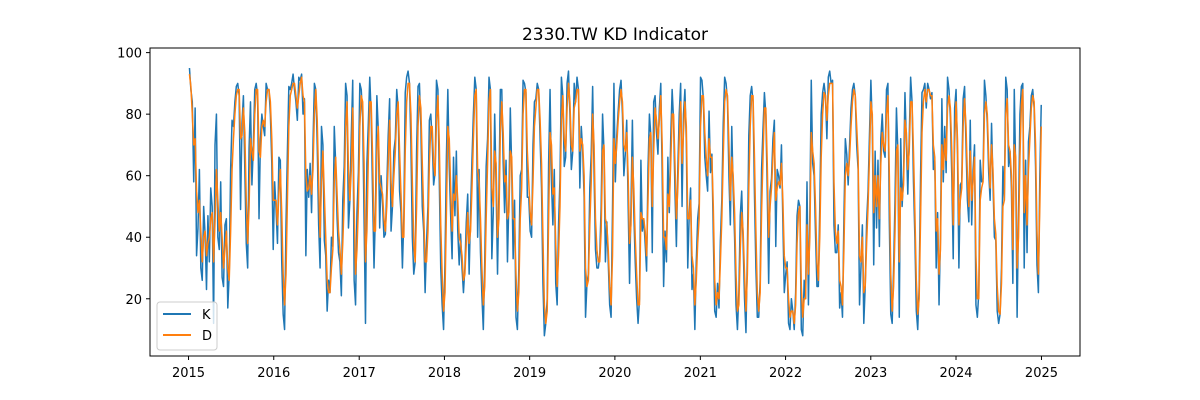 The image size is (1200, 400). Describe the element at coordinates (615, 35) in the screenshot. I see `chart-title: 2330.TW KD Indicator` at that location.